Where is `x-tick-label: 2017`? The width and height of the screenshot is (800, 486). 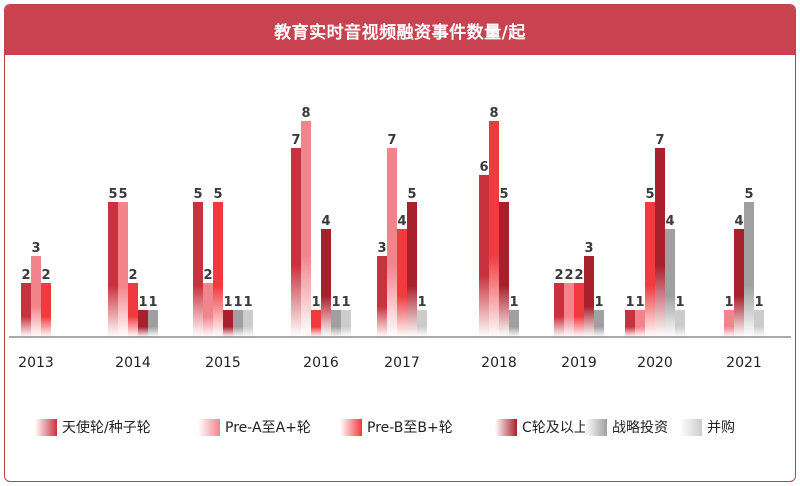
x-tick-label: 2017 is located at coordinates (402, 363).